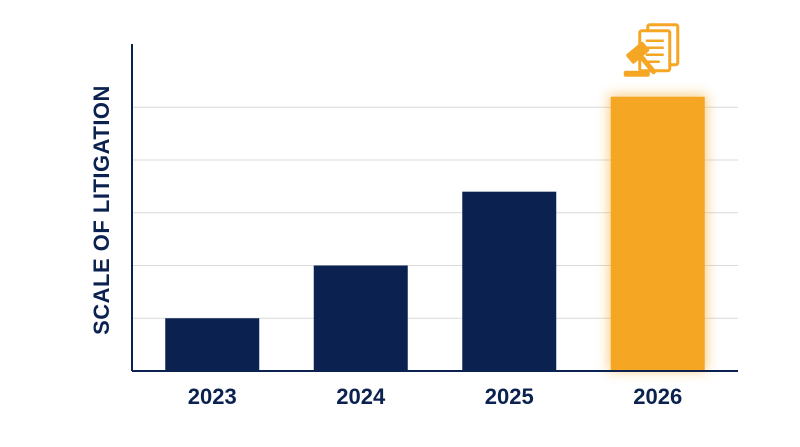 The height and width of the screenshot is (447, 800). Describe the element at coordinates (212, 396) in the screenshot. I see `x-tick-label-2023: 2023` at that location.